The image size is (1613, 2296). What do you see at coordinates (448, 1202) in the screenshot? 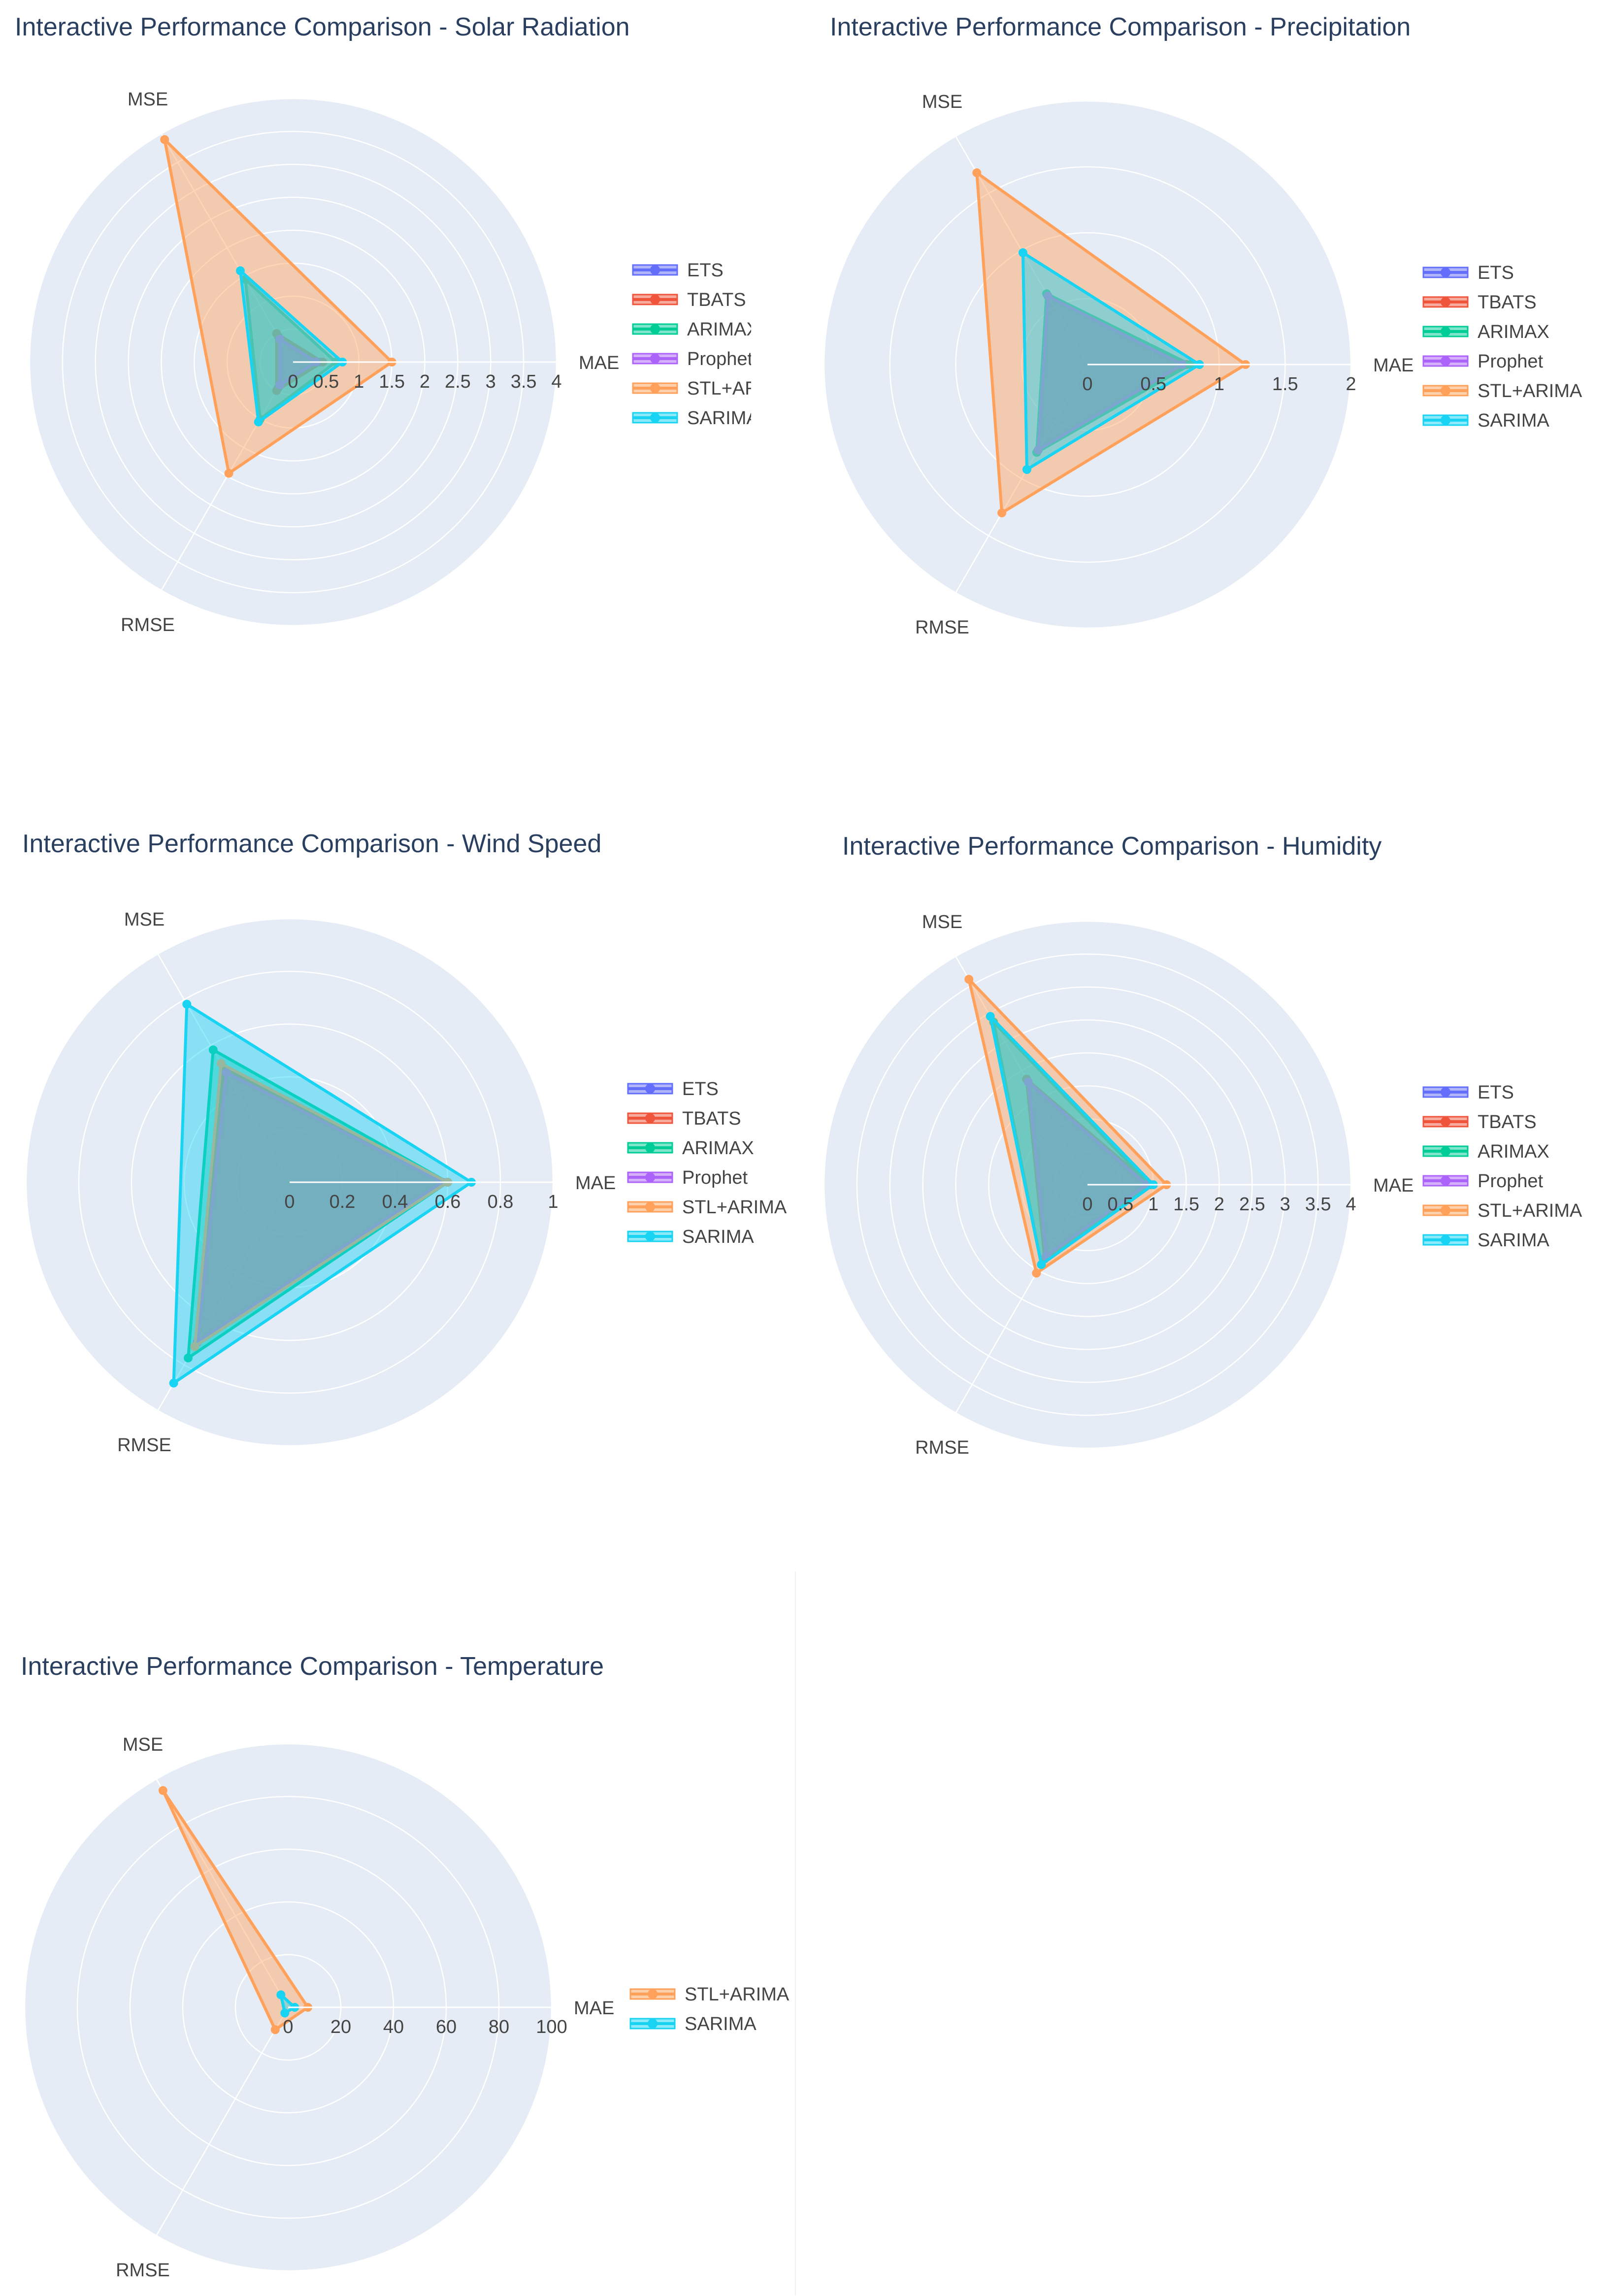
I see `radial-tick-label: 0.6` at bounding box center [448, 1202].